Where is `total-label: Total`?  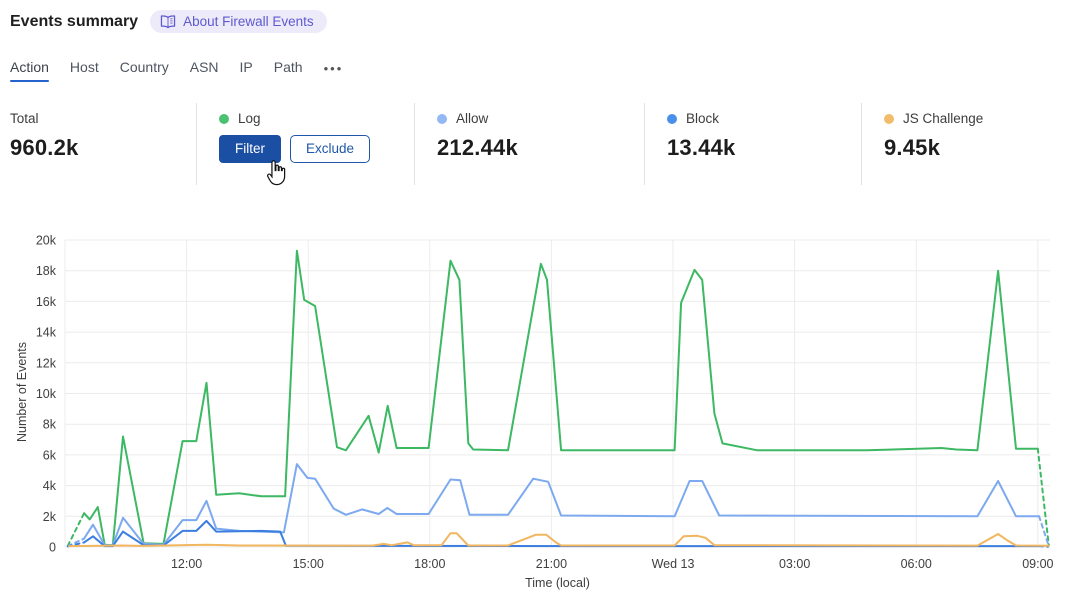
total-label: Total is located at coordinates (24, 118).